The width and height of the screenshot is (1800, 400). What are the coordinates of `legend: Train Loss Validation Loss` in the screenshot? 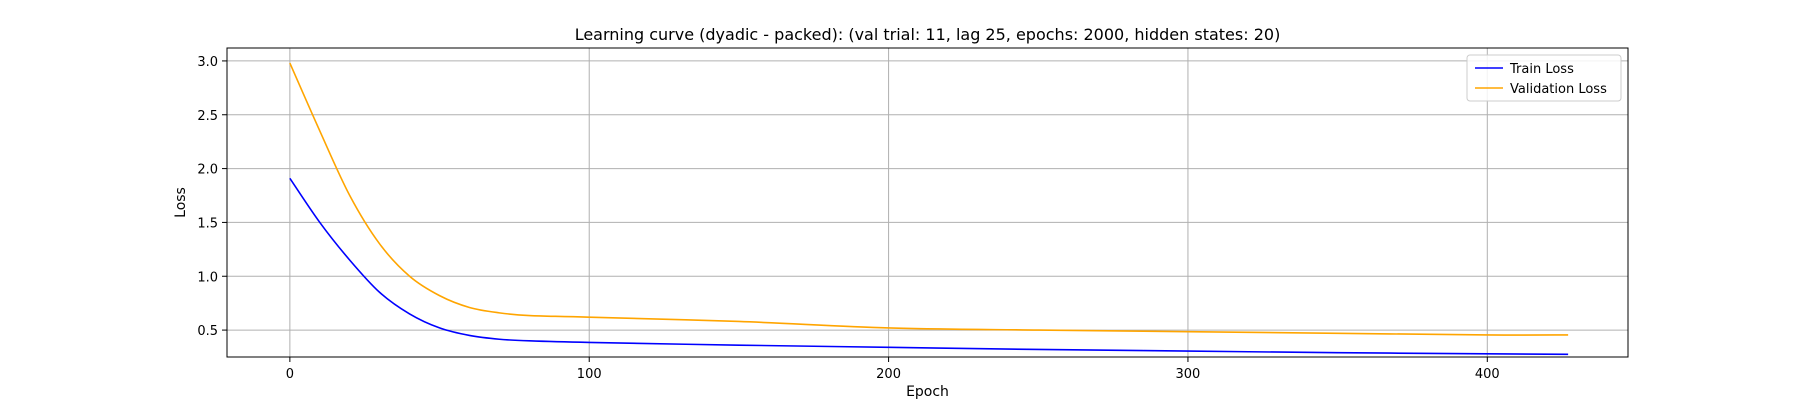 It's located at (1544, 78).